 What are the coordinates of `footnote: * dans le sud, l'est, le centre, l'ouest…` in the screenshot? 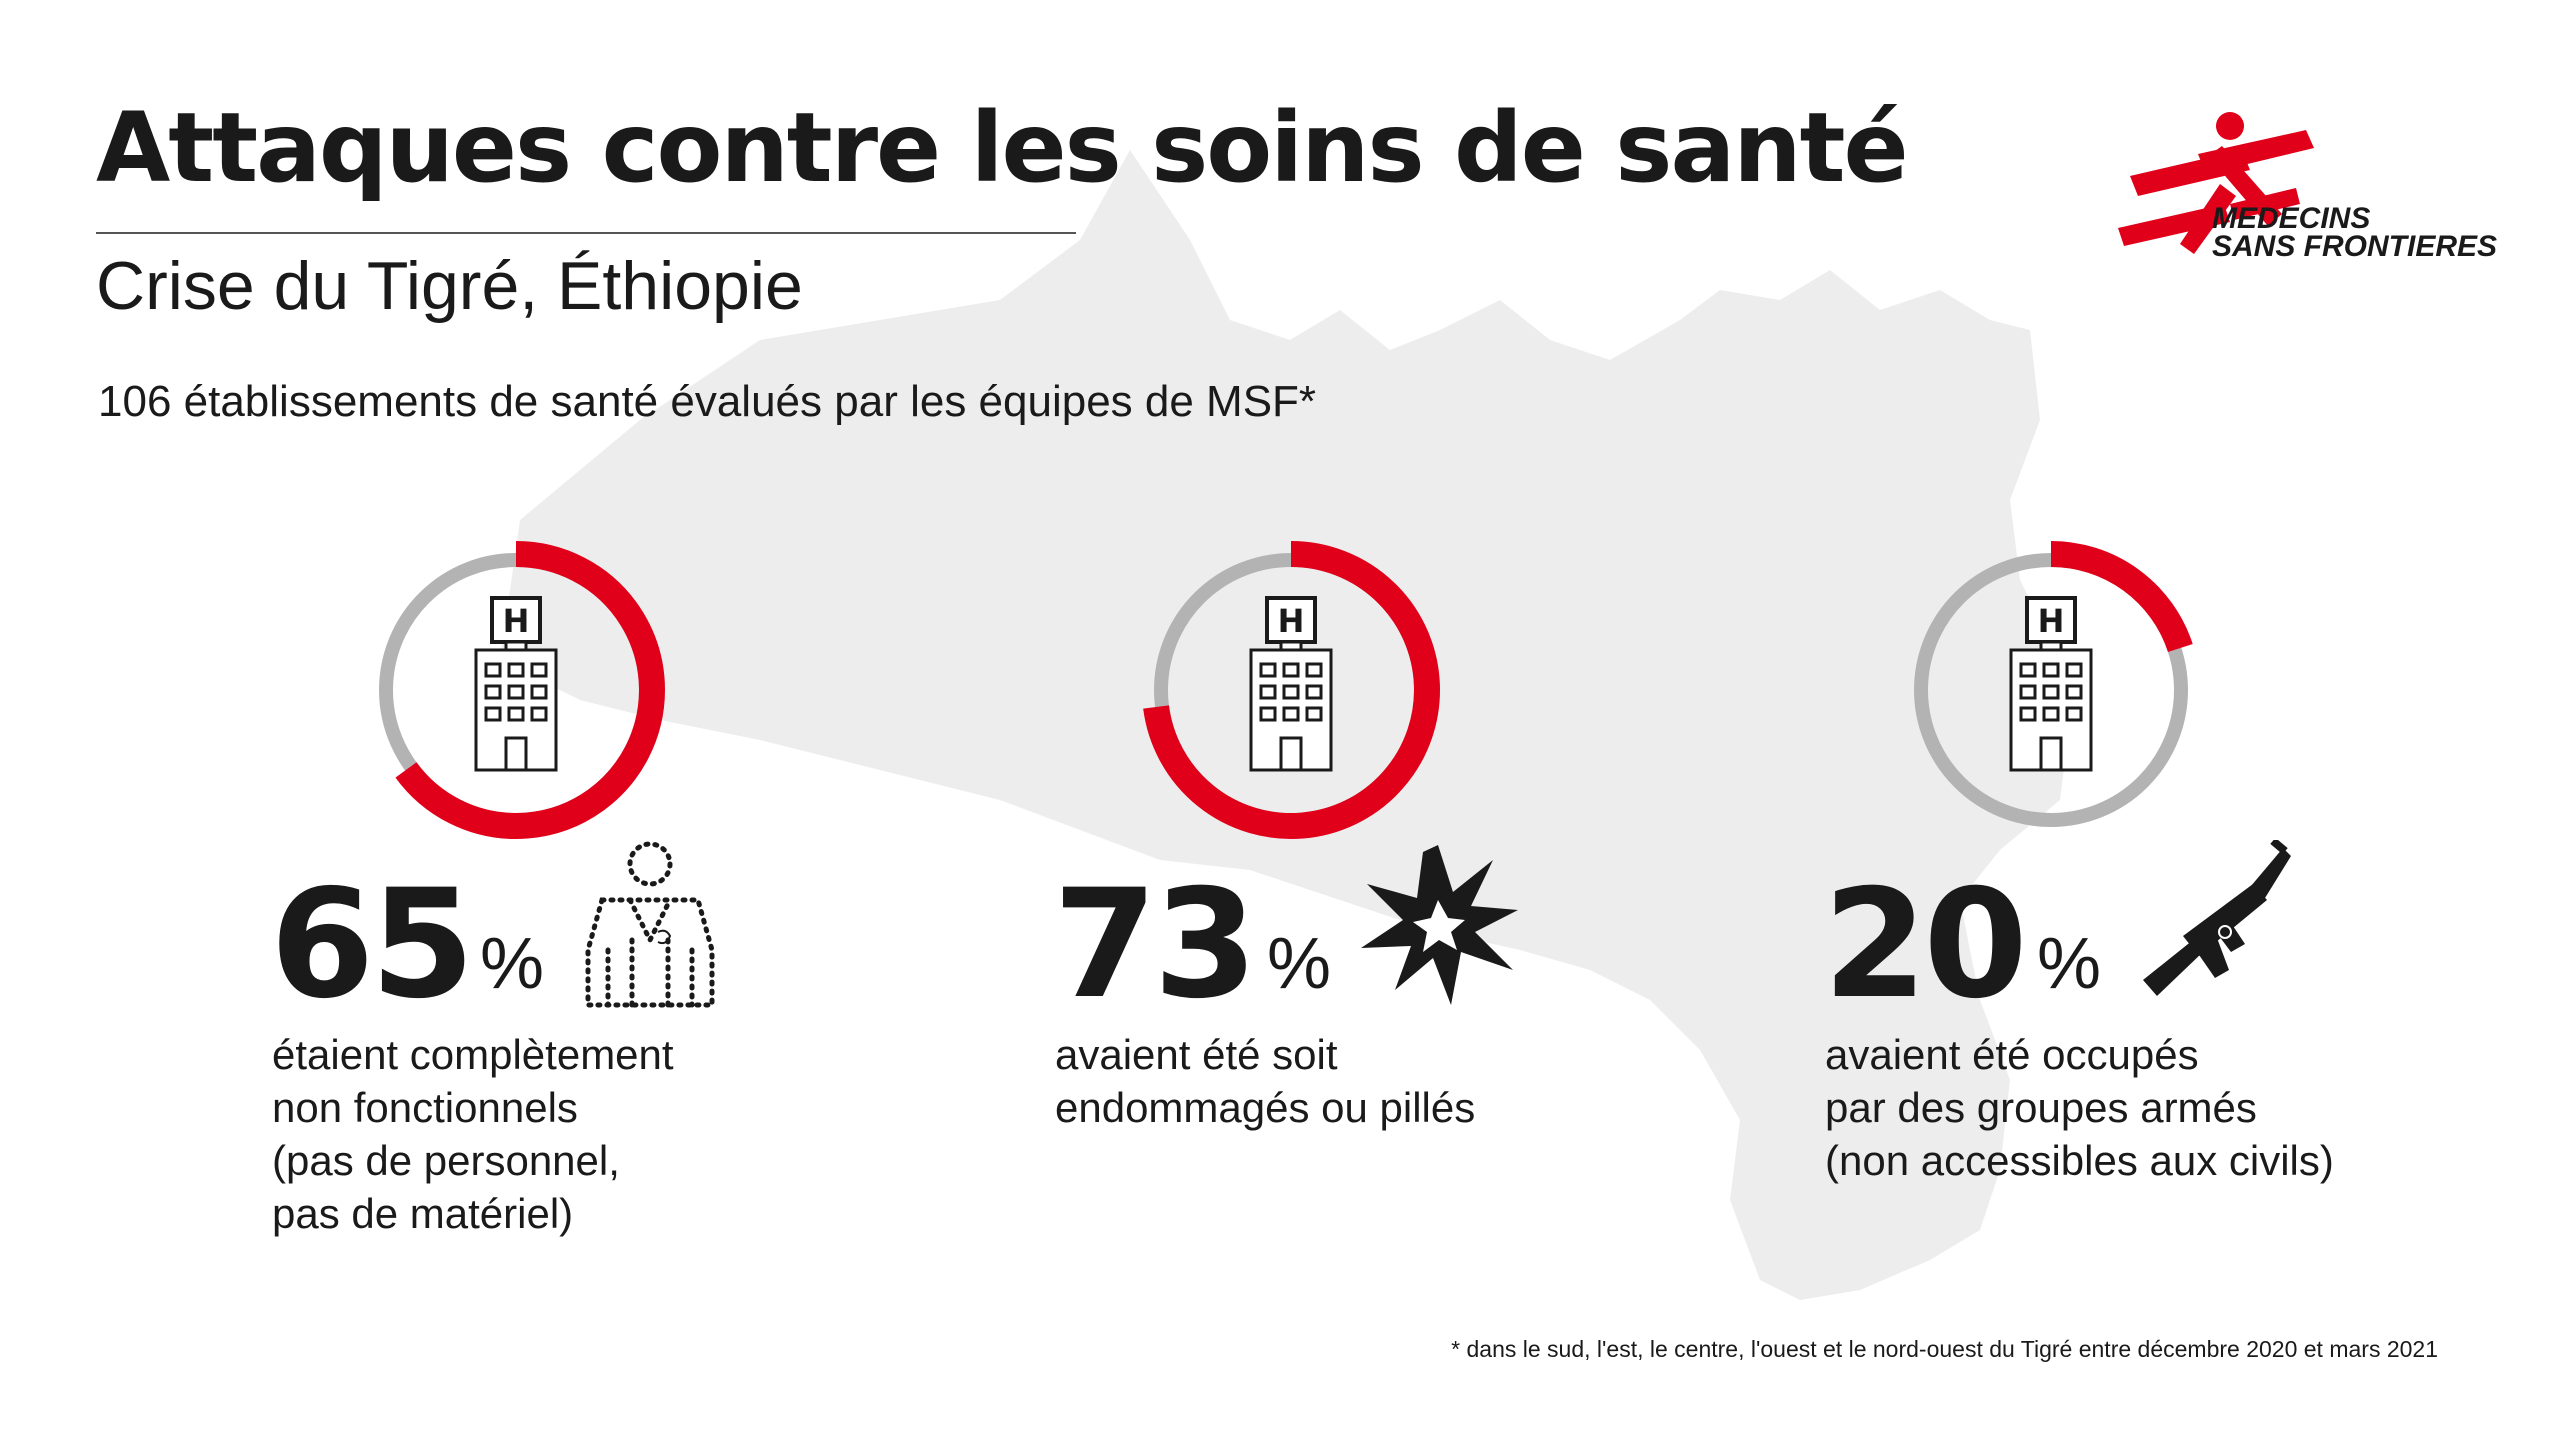 It's located at (1944, 1349).